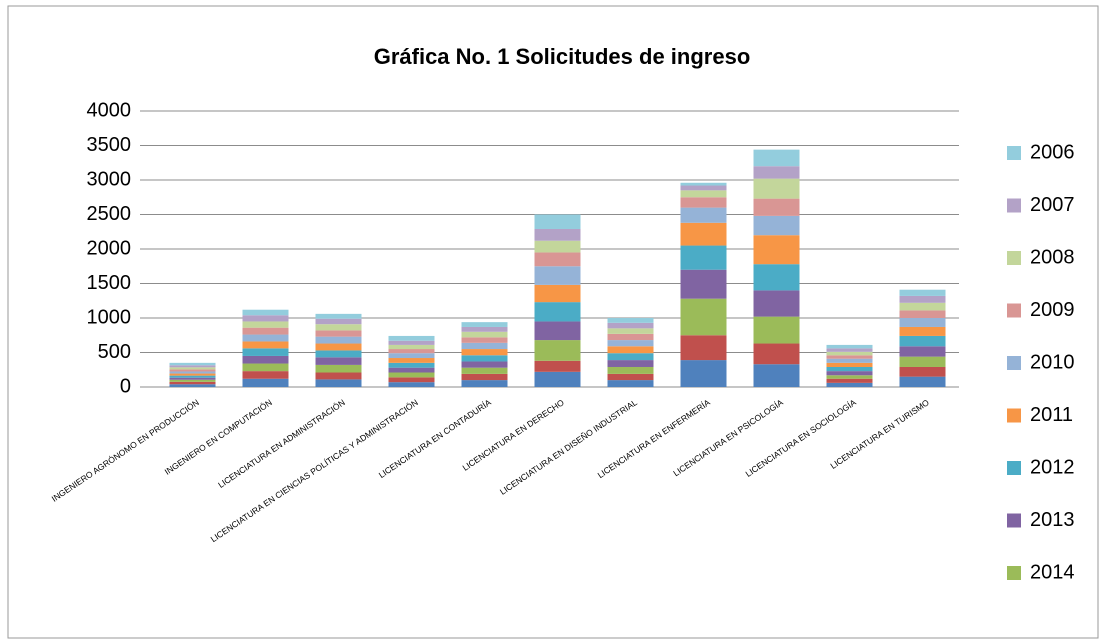  Describe the element at coordinates (109, 317) in the screenshot. I see `y-tick-label: 1000` at that location.